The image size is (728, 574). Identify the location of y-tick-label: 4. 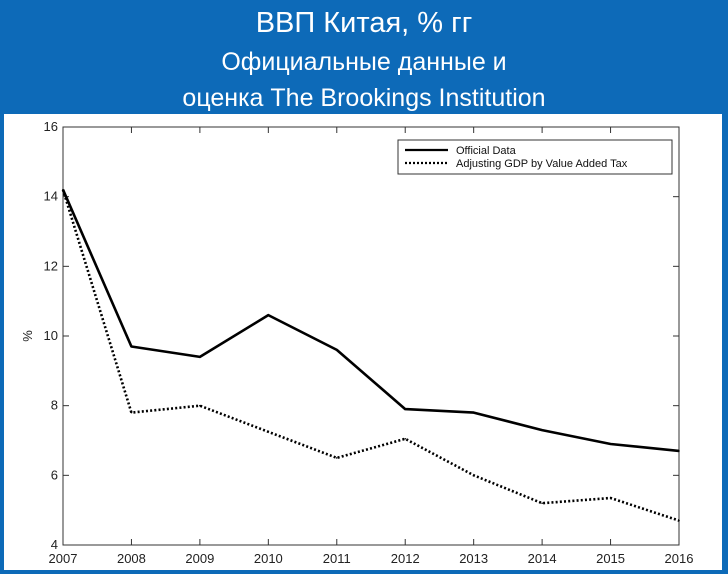
(54, 544).